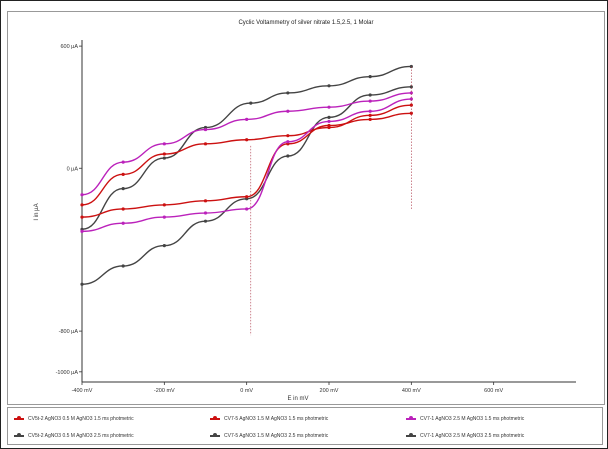  Describe the element at coordinates (493, 391) in the screenshot. I see `x-tick-label: 600 mV` at that location.